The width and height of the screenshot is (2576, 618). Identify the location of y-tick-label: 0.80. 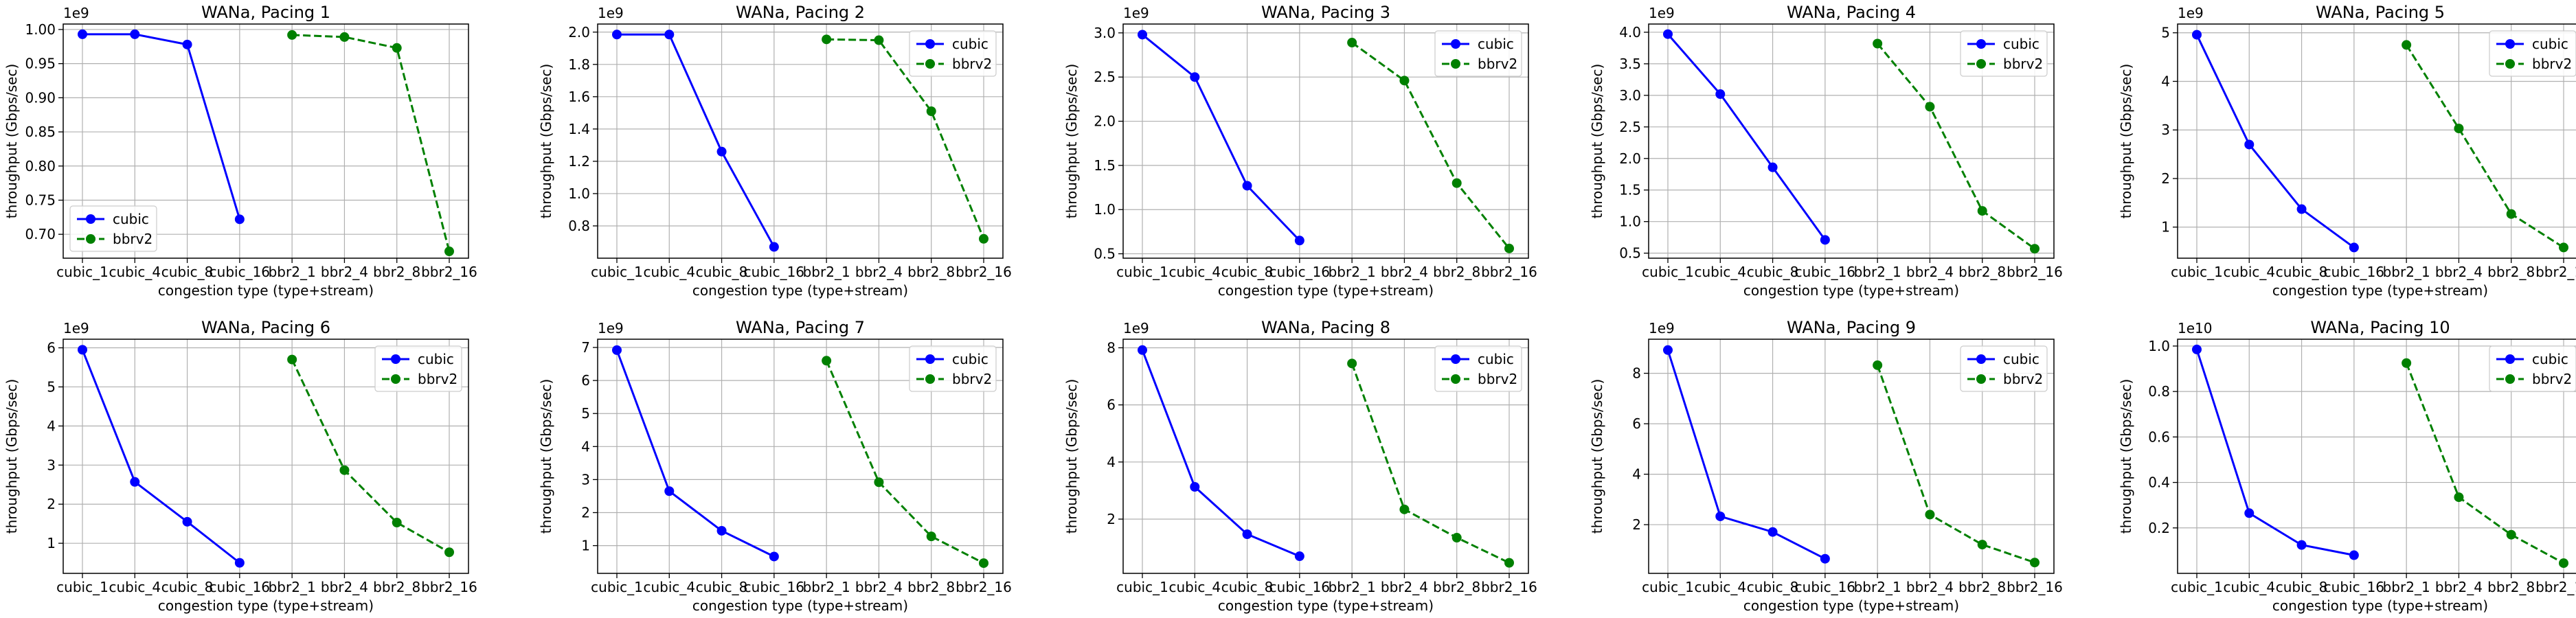
(40, 166).